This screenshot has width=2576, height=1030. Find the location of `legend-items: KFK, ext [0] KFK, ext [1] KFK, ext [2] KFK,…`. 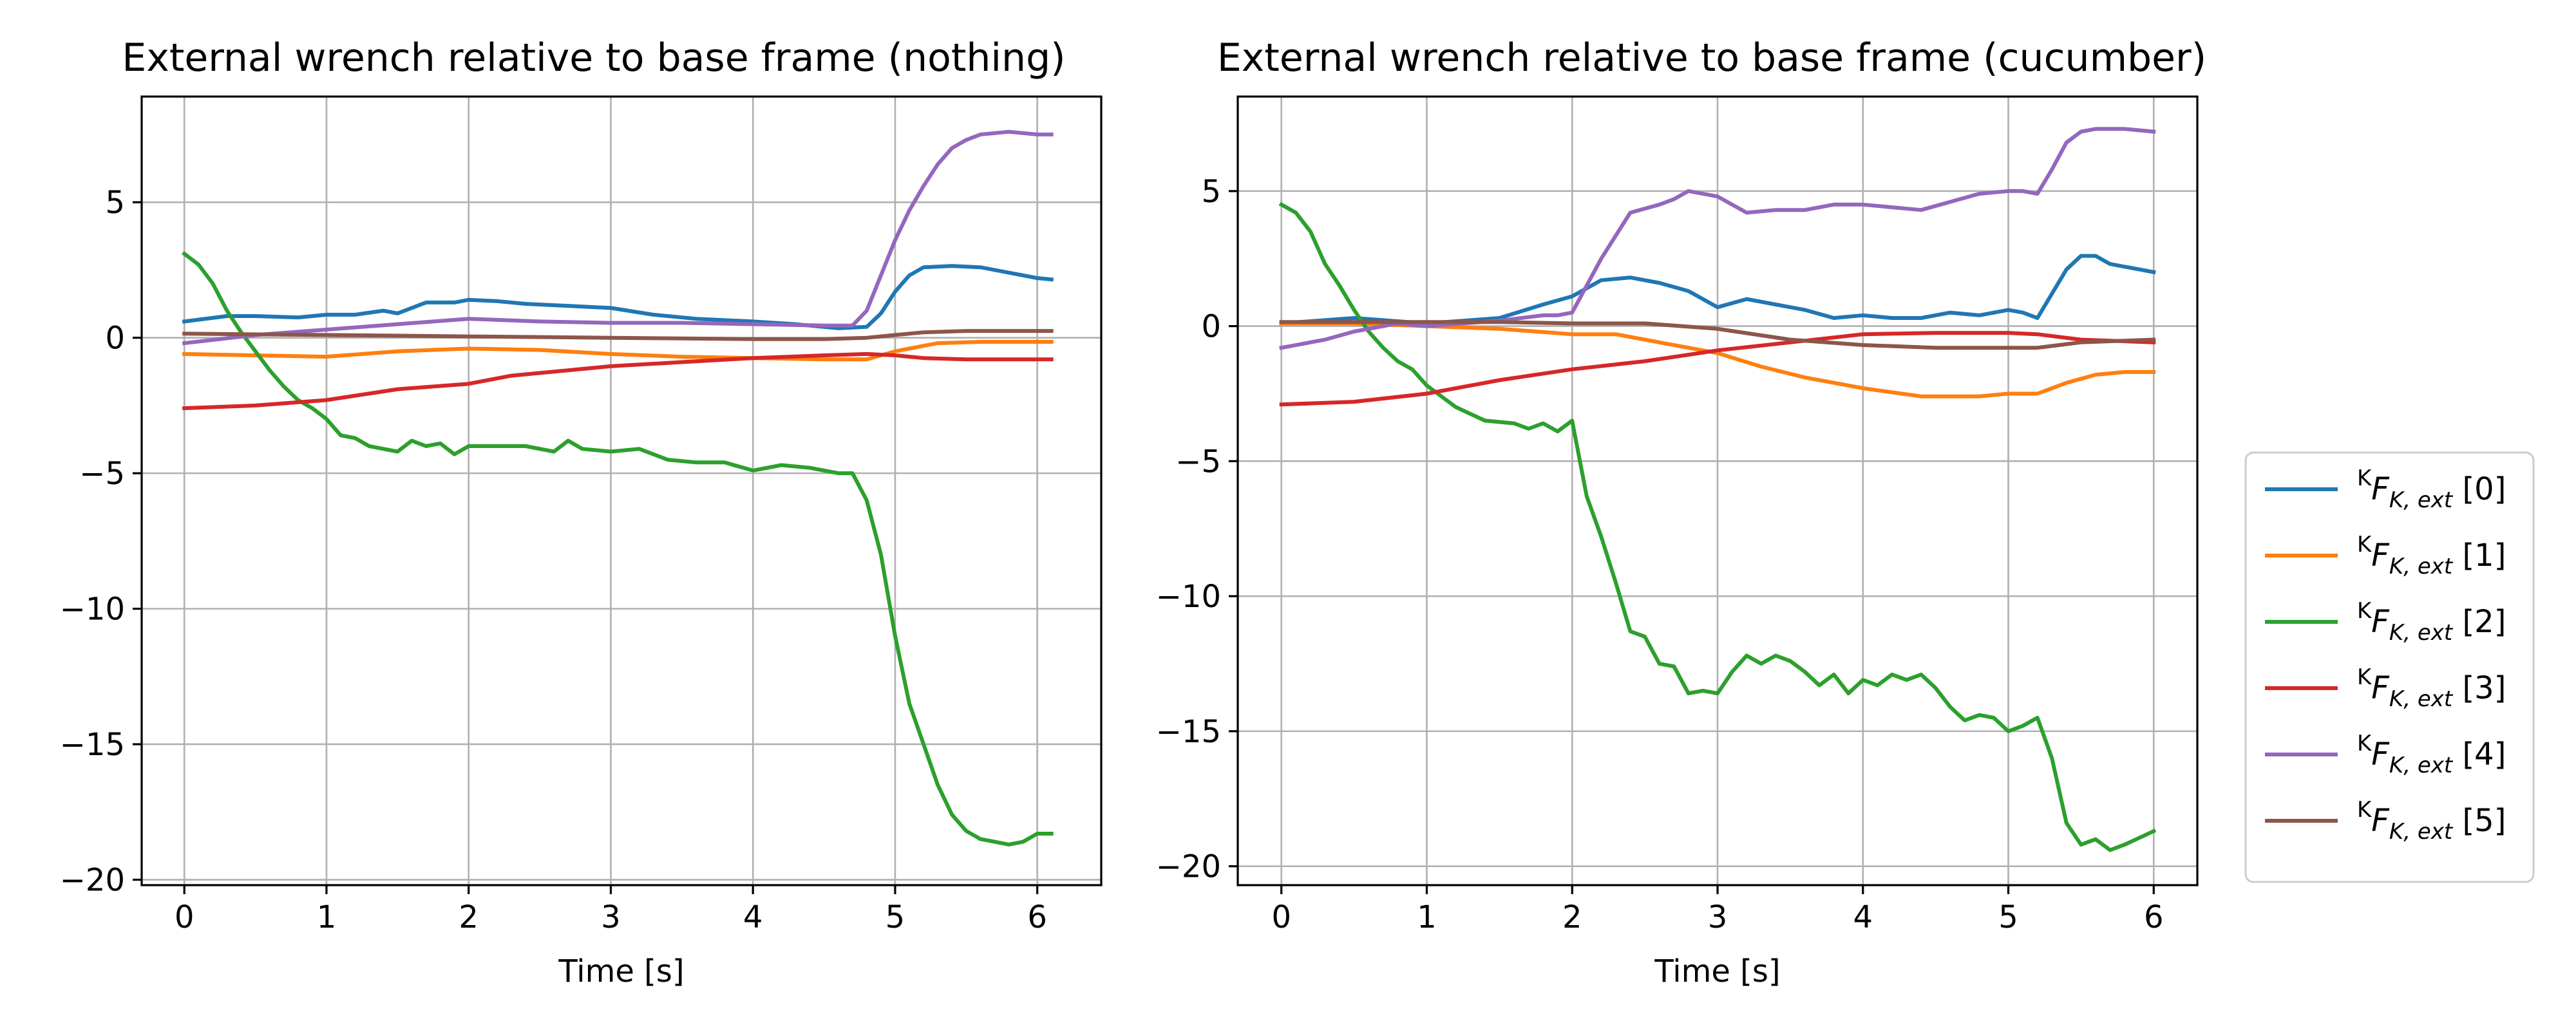

legend-items: KFK, ext [0] KFK, ext [1] KFK, ext [2] KFK,… is located at coordinates (2386, 655).